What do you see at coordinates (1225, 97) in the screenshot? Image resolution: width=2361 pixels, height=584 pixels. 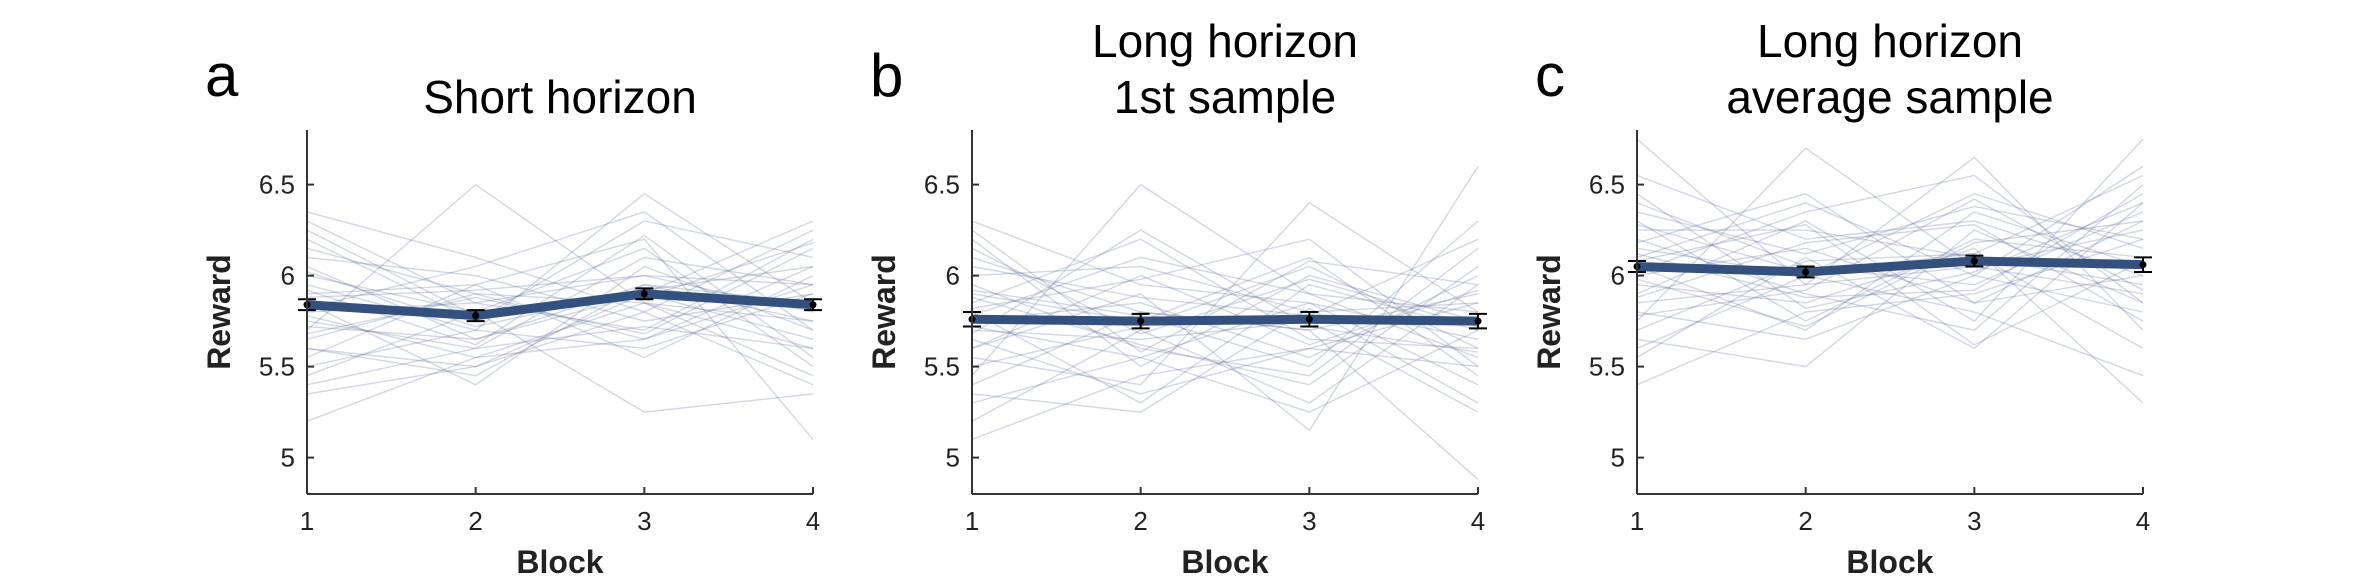 I see `chart-title: 1st sample` at bounding box center [1225, 97].